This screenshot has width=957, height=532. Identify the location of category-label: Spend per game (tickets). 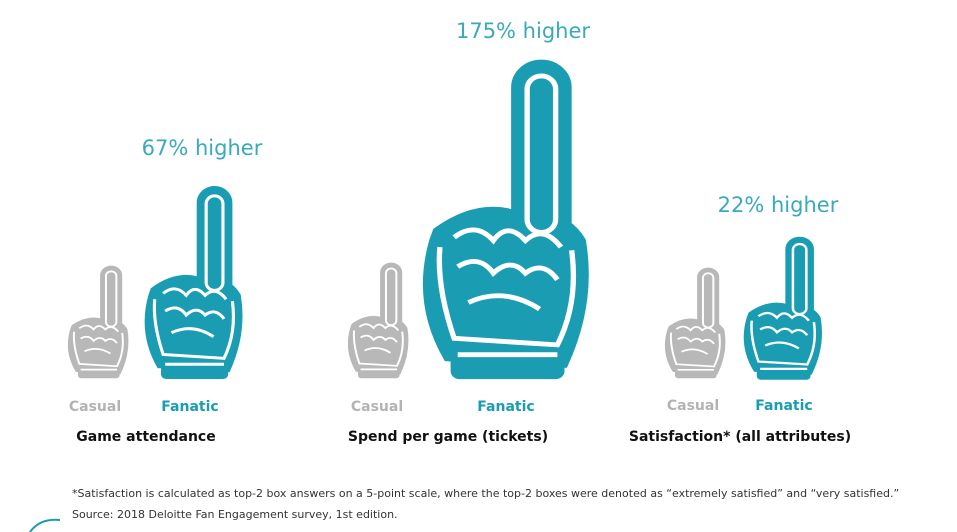
(448, 437).